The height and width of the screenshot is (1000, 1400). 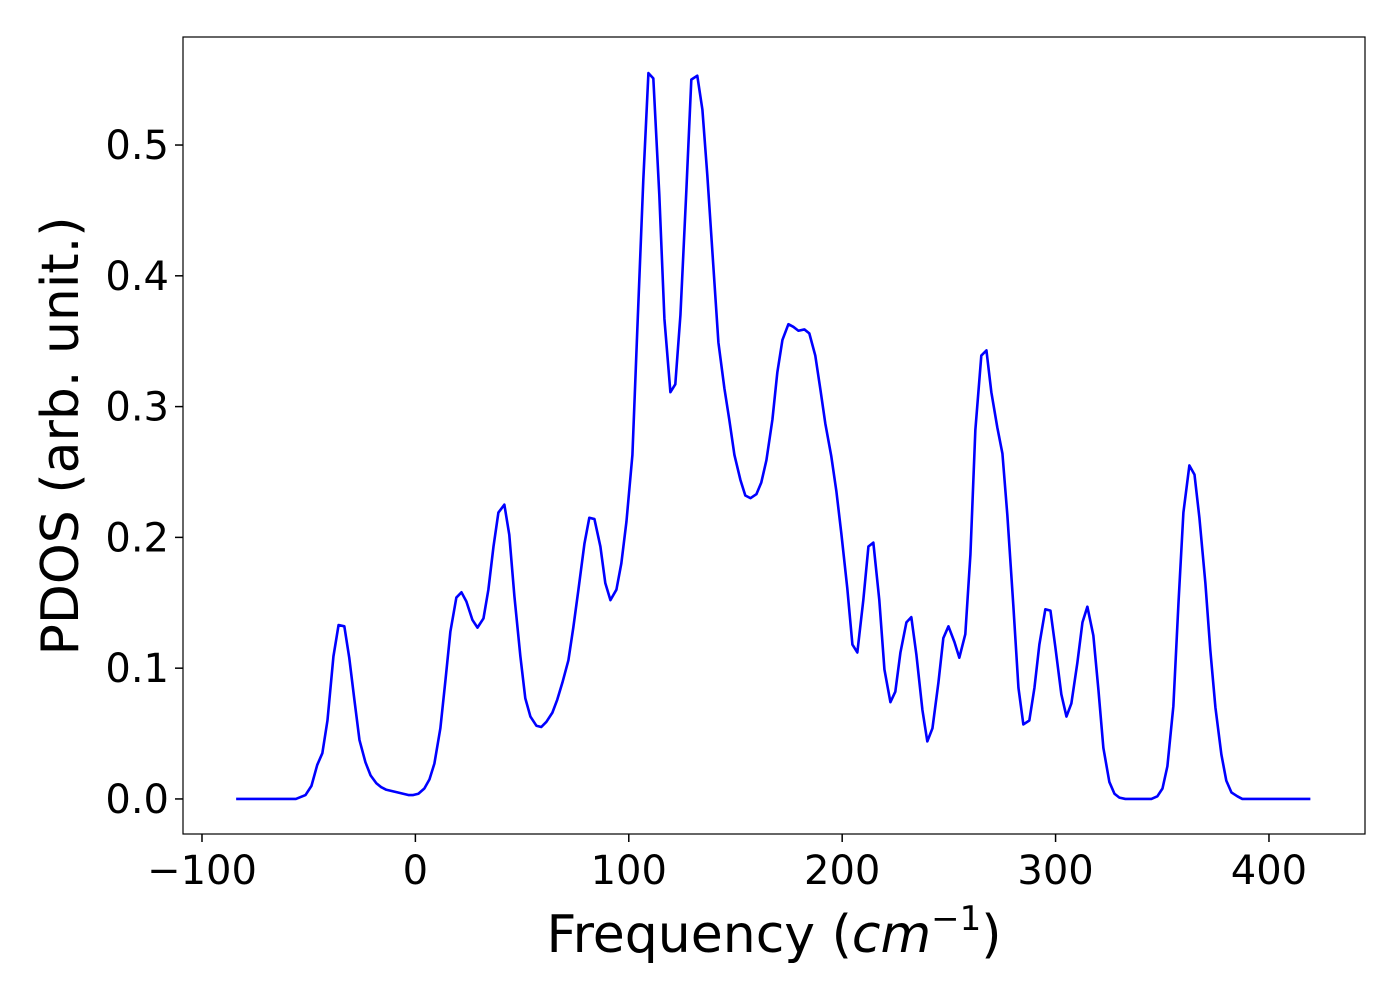 I want to click on y-axis-label: PDOS (arb. unit.), so click(x=61, y=435).